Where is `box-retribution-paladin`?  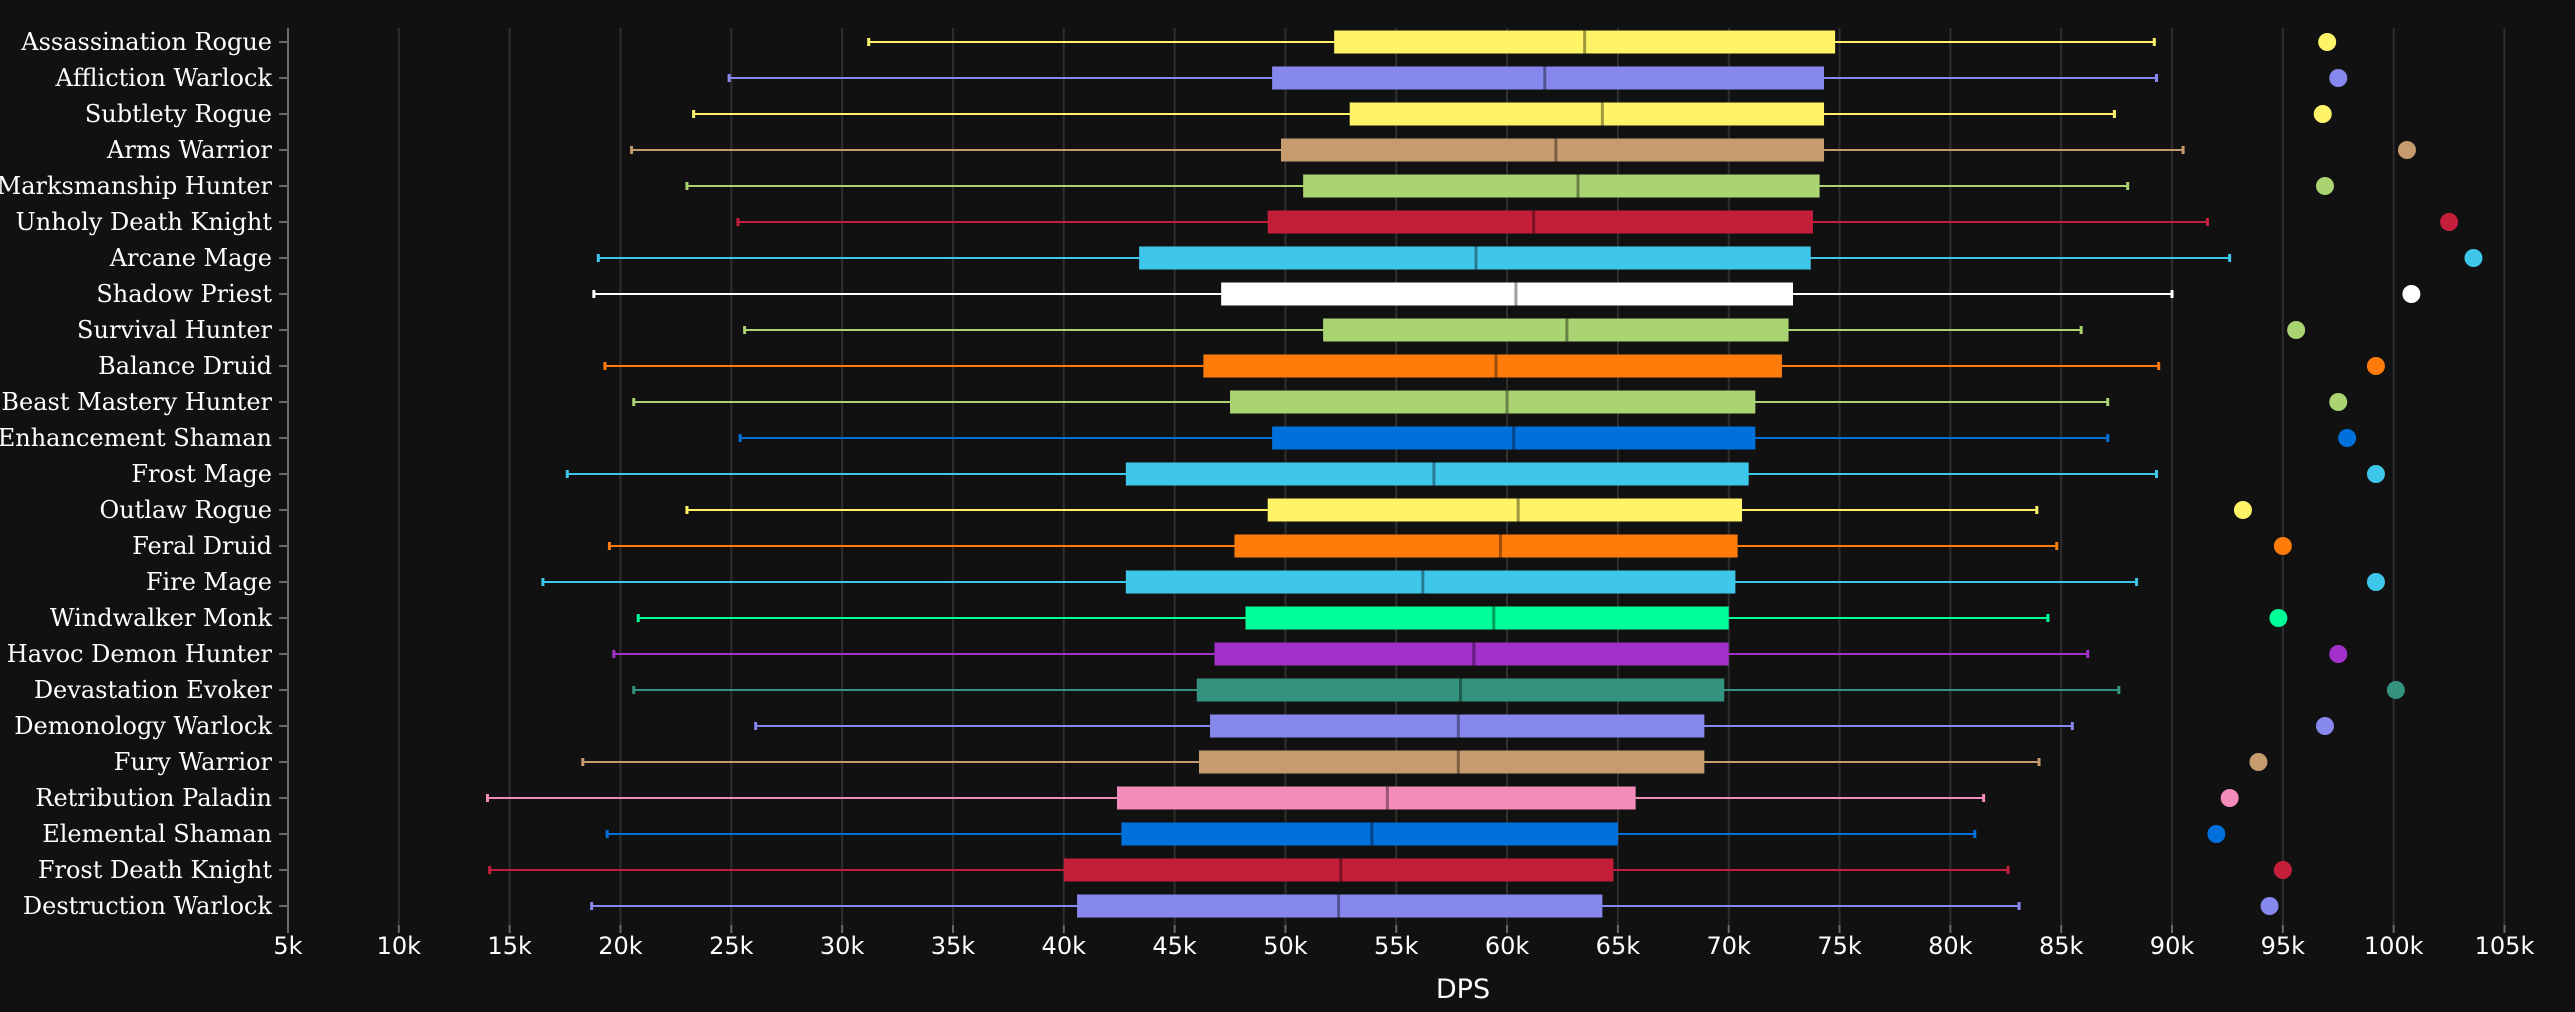 box-retribution-paladin is located at coordinates (1362, 798).